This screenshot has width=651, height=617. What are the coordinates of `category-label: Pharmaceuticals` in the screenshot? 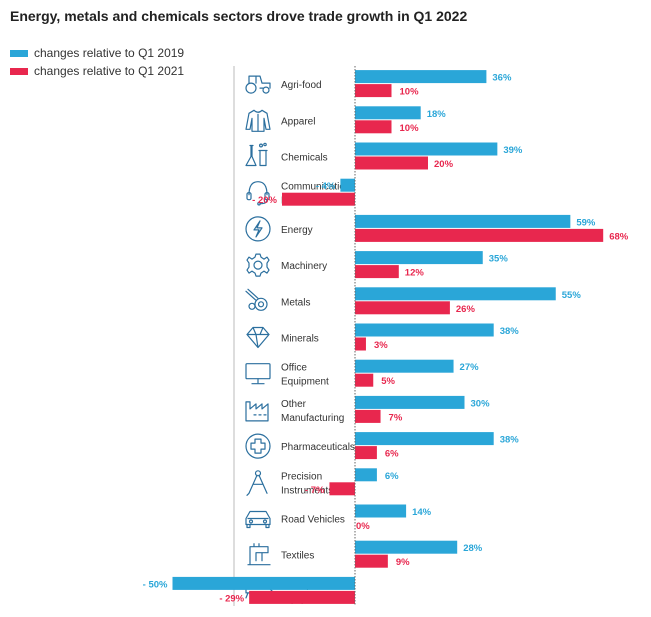 It's located at (318, 447).